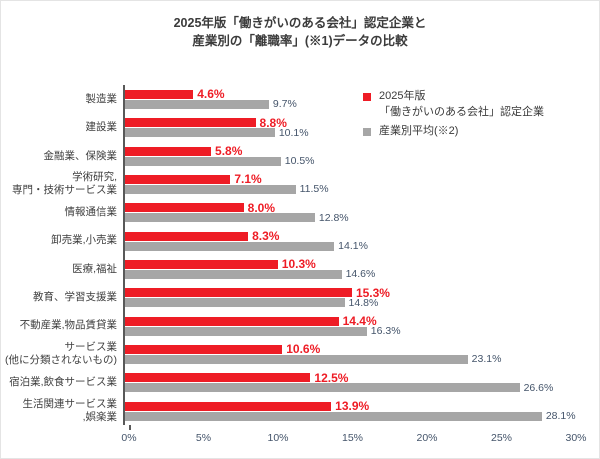  What do you see at coordinates (80, 155) in the screenshot?
I see `category-label: 金融業、保険業` at bounding box center [80, 155].